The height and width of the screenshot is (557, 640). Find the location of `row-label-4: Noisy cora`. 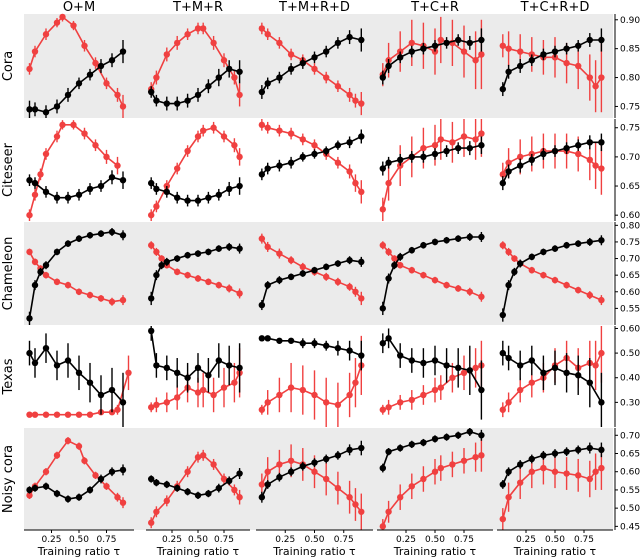

row-label-4: Noisy cora is located at coordinates (8, 479).